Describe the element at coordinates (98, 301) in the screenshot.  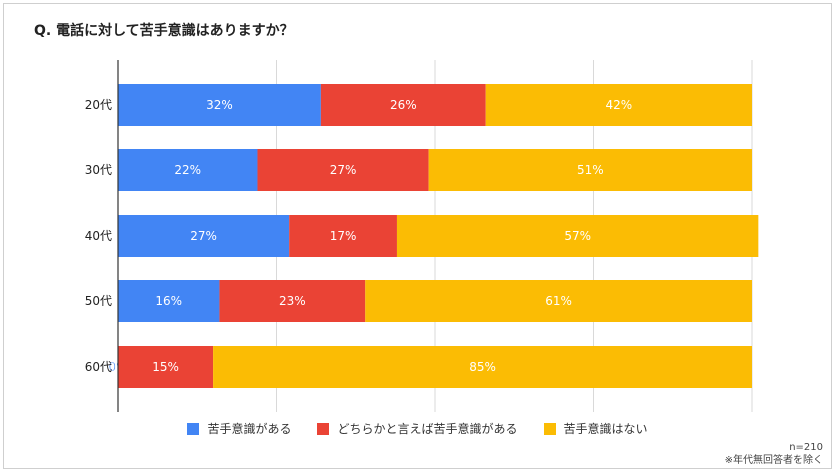
I see `category-label: 50代` at that location.